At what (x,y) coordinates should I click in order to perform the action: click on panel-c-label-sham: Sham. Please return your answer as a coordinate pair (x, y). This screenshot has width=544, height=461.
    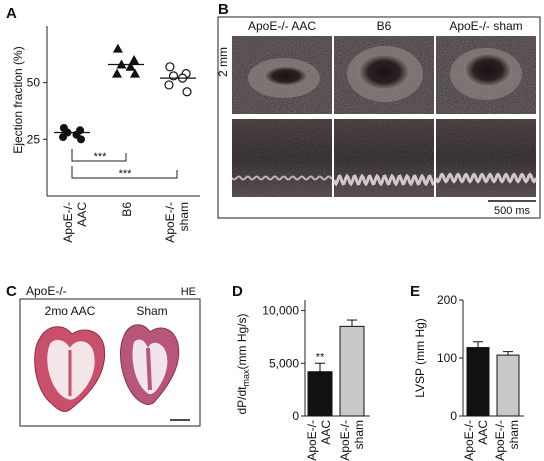
    Looking at the image, I should click on (151, 311).